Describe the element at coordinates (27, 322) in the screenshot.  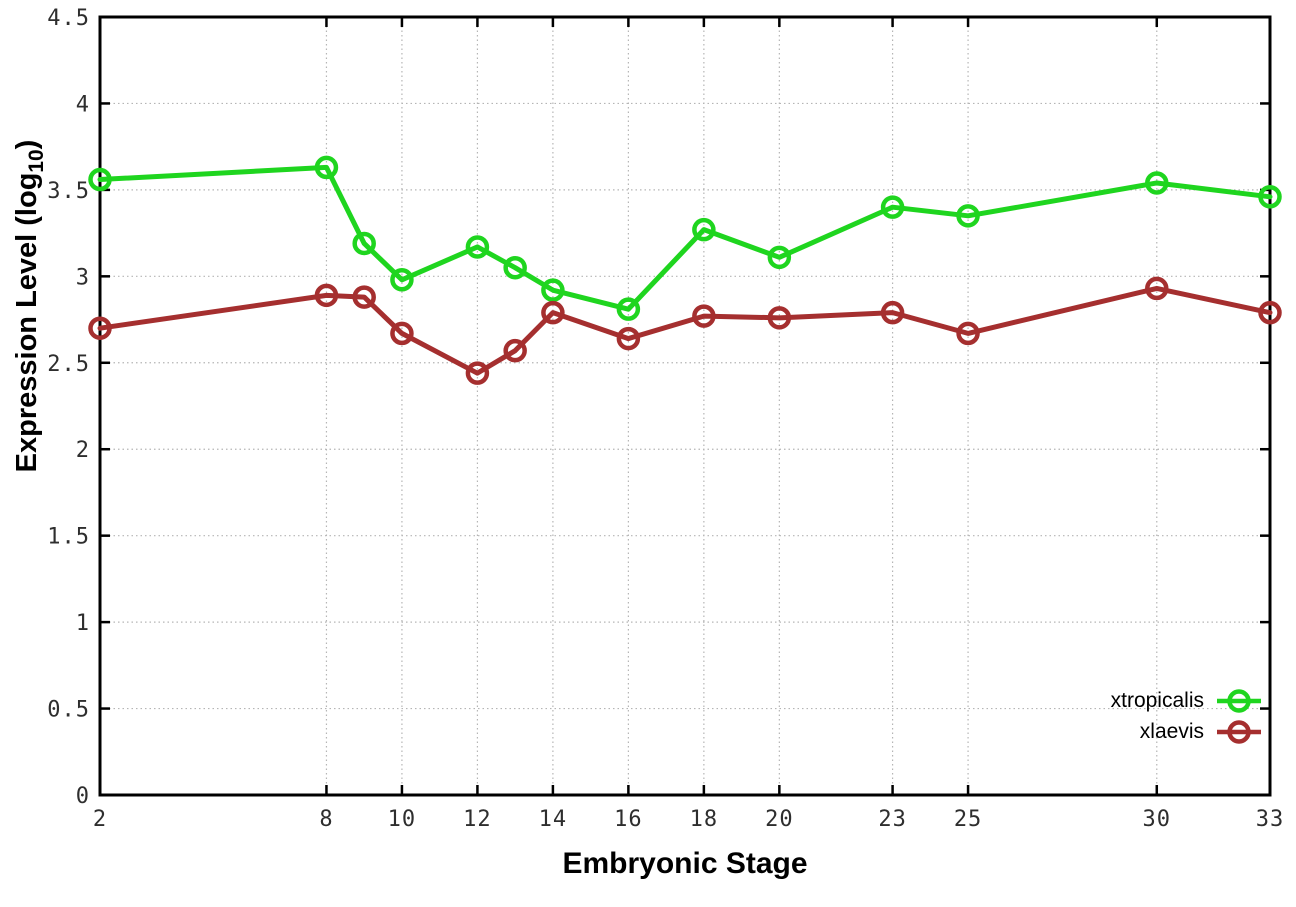
I see `y-axis-title-text: Expression Level (log` at that location.